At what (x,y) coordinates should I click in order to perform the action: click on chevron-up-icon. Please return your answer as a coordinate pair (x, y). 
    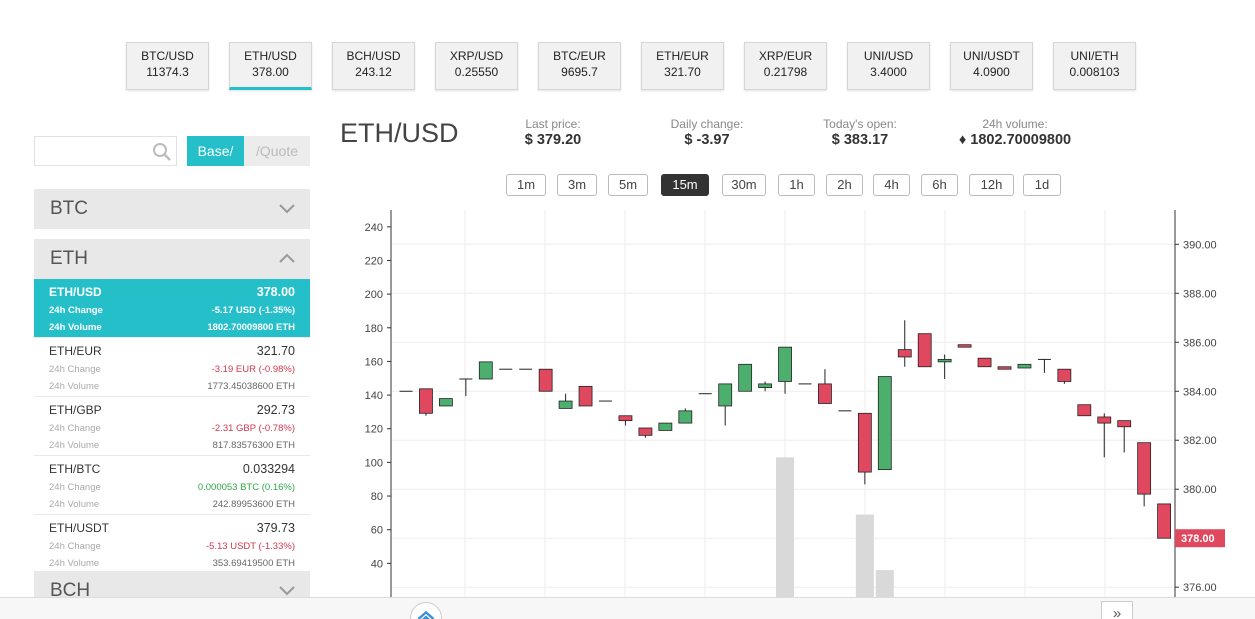
    Looking at the image, I should click on (287, 258).